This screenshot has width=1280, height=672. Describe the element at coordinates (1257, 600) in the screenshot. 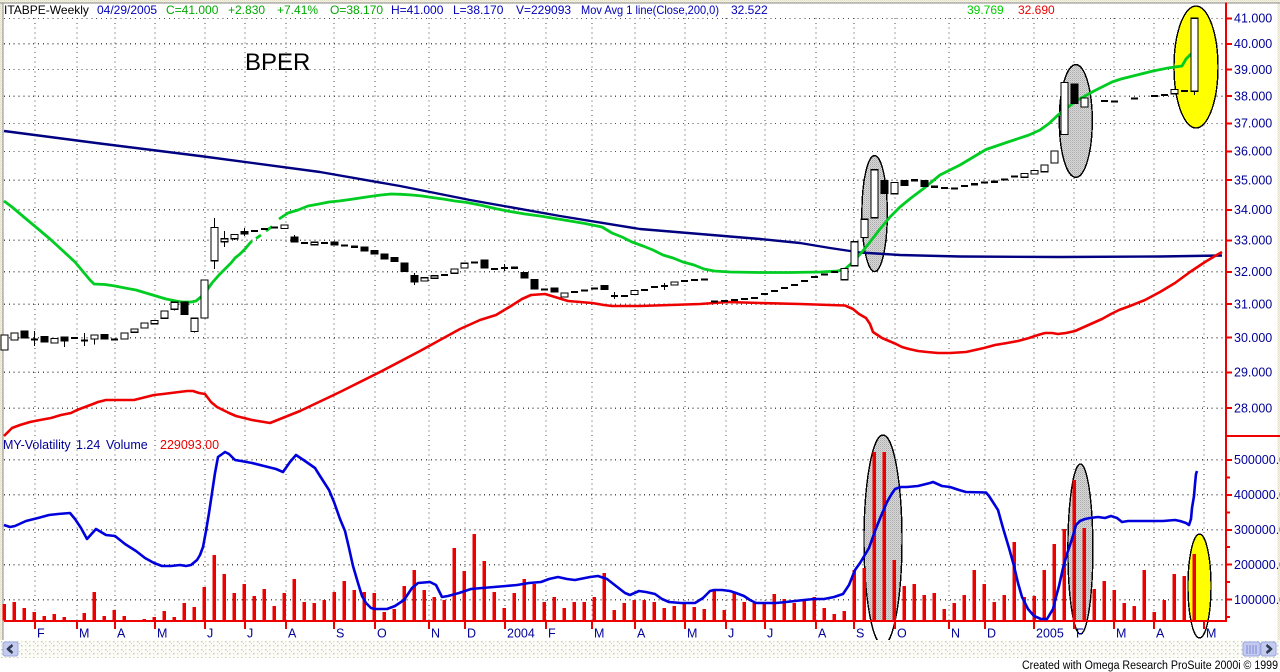

I see `svg-text: 100000.00` at that location.